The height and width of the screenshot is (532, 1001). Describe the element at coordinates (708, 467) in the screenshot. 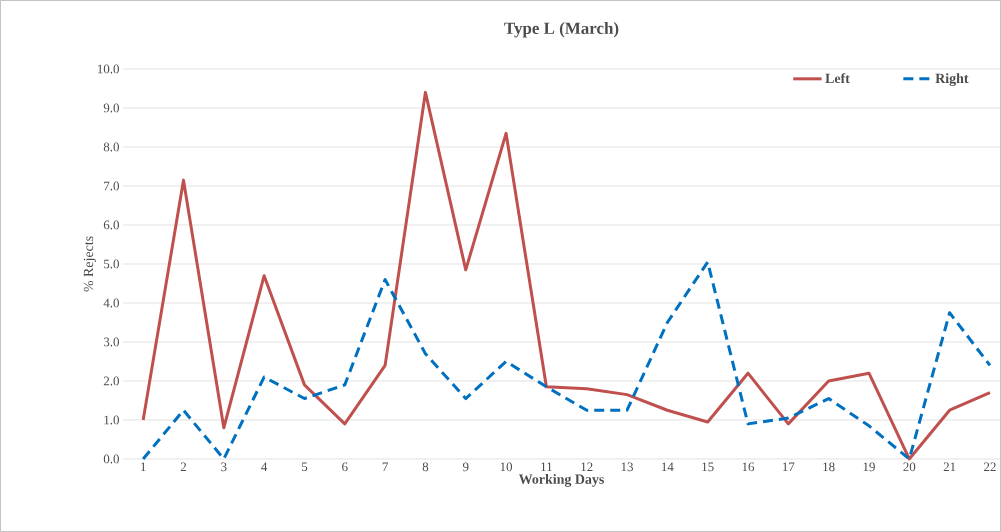

I see `x-tick-label: 15` at that location.